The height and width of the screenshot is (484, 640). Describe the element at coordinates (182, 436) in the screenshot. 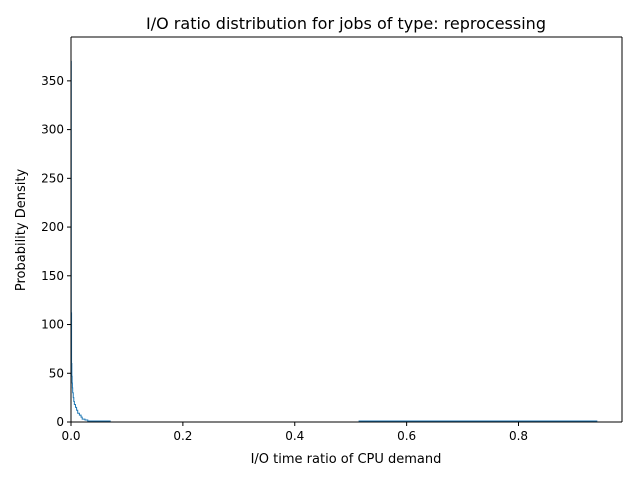

I see `x-tick-label: 0.2` at that location.